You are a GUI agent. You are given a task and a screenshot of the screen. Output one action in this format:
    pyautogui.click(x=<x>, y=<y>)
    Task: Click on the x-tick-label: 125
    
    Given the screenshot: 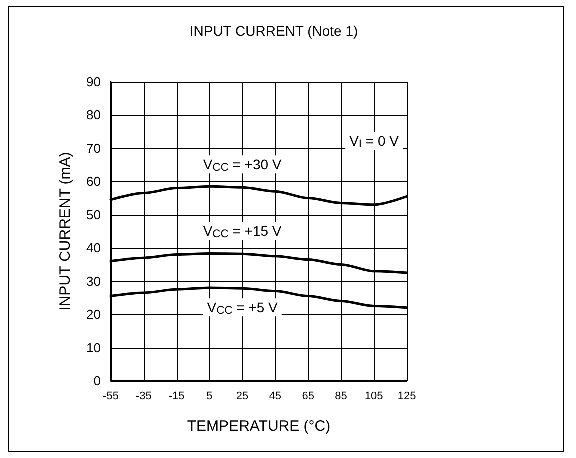 What is the action you would take?
    pyautogui.click(x=407, y=396)
    